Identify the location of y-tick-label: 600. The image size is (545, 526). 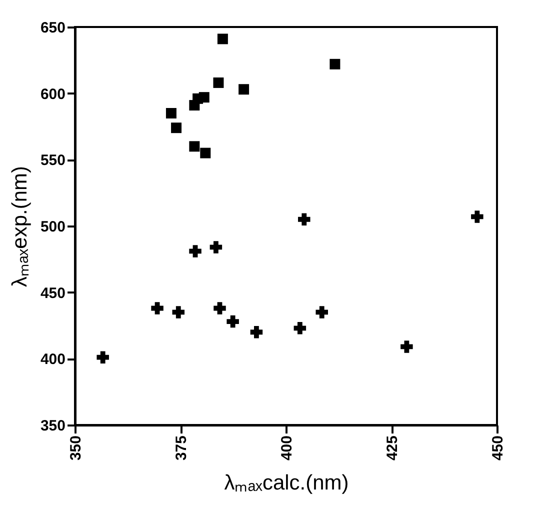
(53, 94).